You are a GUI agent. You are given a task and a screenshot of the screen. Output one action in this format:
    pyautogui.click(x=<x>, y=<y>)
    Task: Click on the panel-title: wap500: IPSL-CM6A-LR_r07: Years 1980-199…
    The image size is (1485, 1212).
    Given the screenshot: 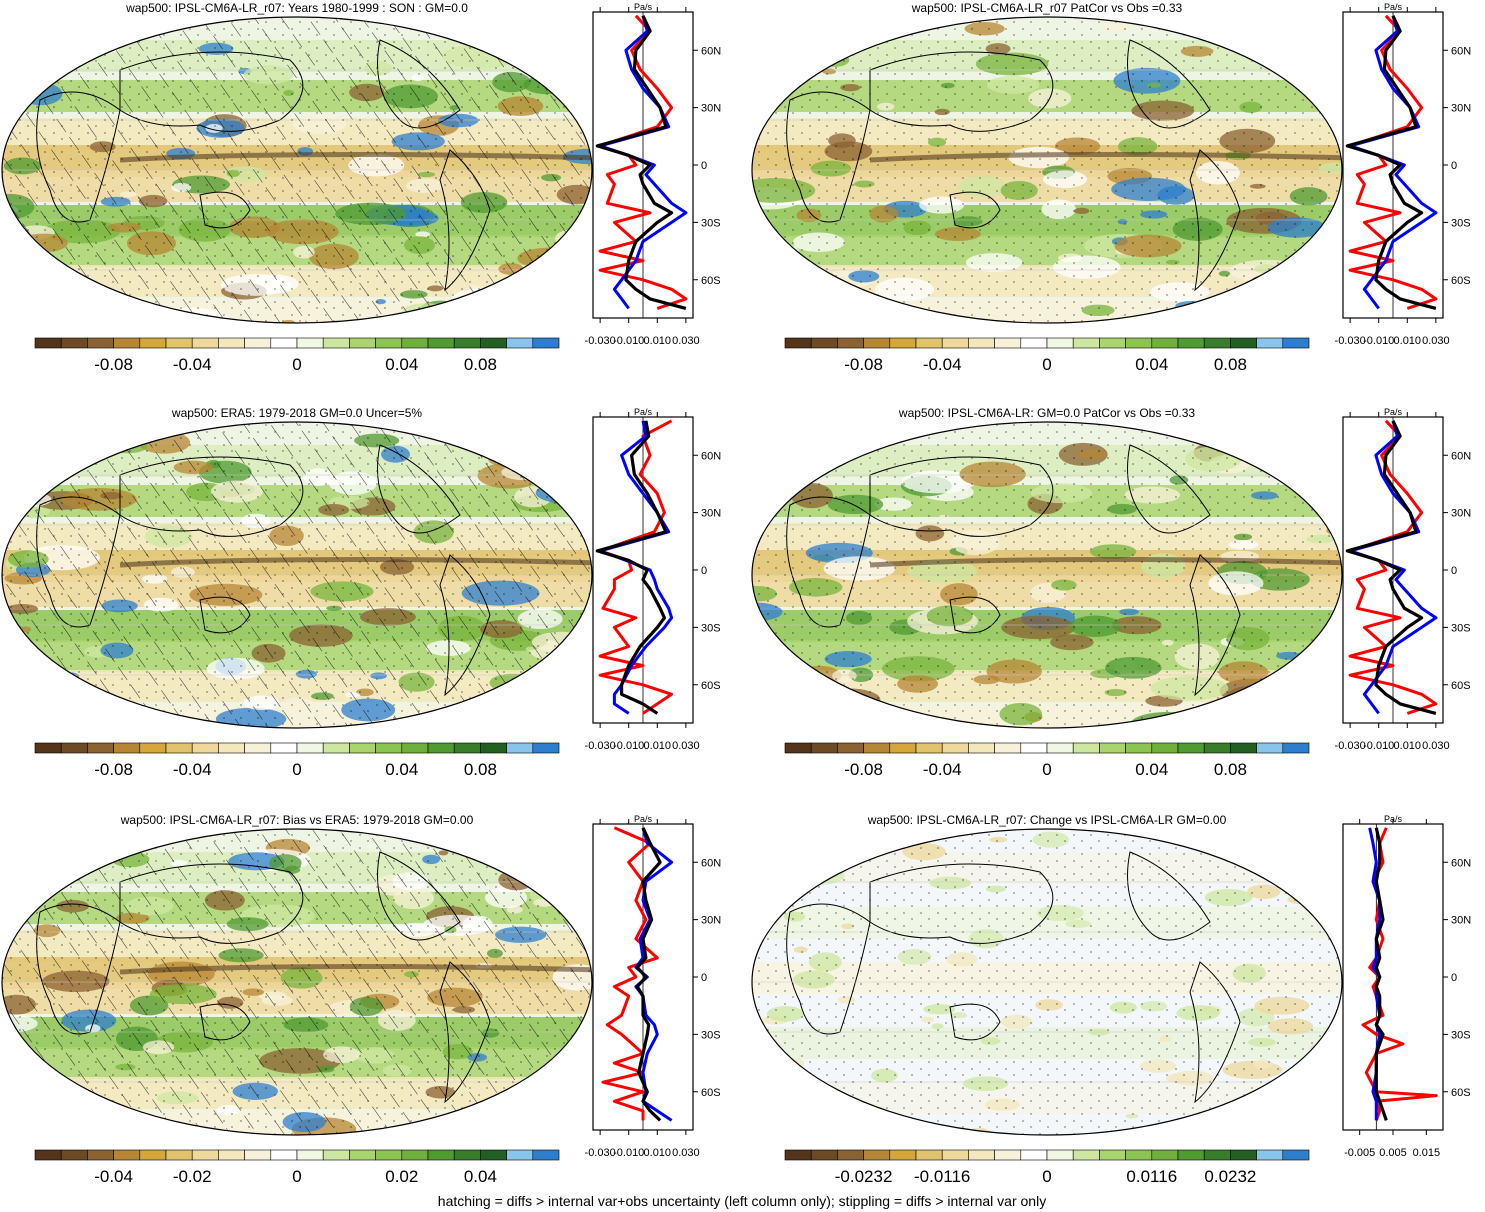 What is the action you would take?
    pyautogui.click(x=296, y=8)
    